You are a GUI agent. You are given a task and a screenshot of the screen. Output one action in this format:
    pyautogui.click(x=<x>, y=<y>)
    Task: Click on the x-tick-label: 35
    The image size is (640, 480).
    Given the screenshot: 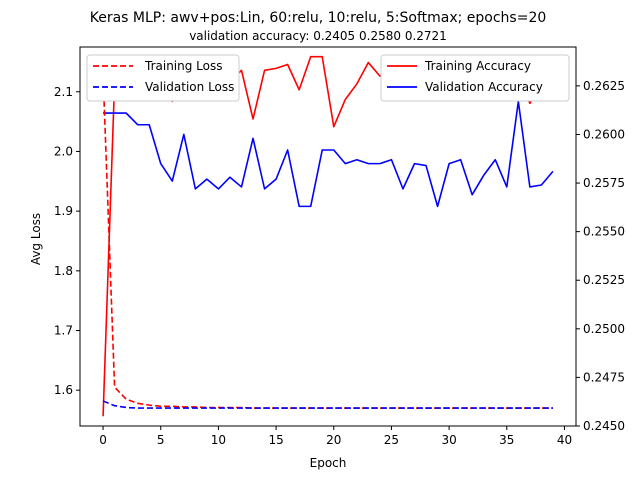 What is the action you would take?
    pyautogui.click(x=506, y=440)
    